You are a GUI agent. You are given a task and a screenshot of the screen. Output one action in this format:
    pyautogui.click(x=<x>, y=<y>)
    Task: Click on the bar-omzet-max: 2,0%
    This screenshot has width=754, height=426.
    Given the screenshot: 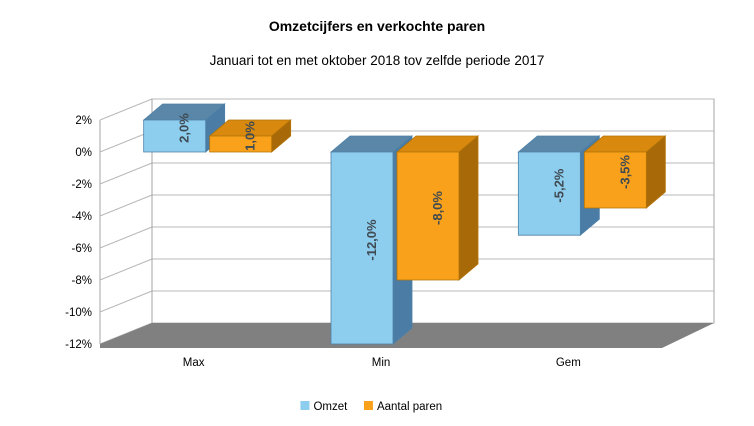 What is the action you would take?
    pyautogui.click(x=184, y=128)
    